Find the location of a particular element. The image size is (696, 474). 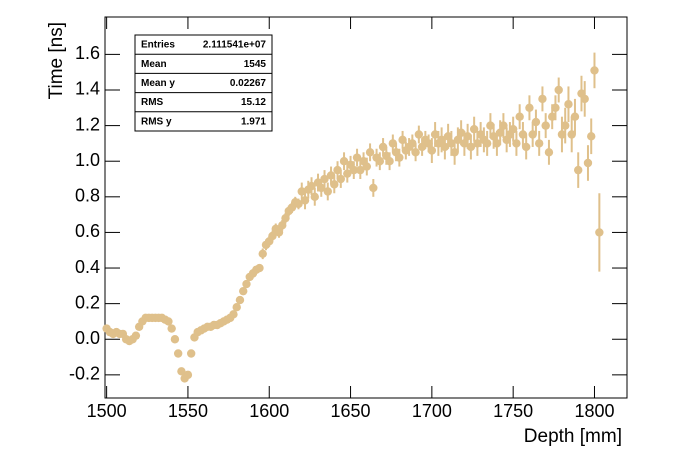

y-tick-label: 0.0 is located at coordinates (87, 338).